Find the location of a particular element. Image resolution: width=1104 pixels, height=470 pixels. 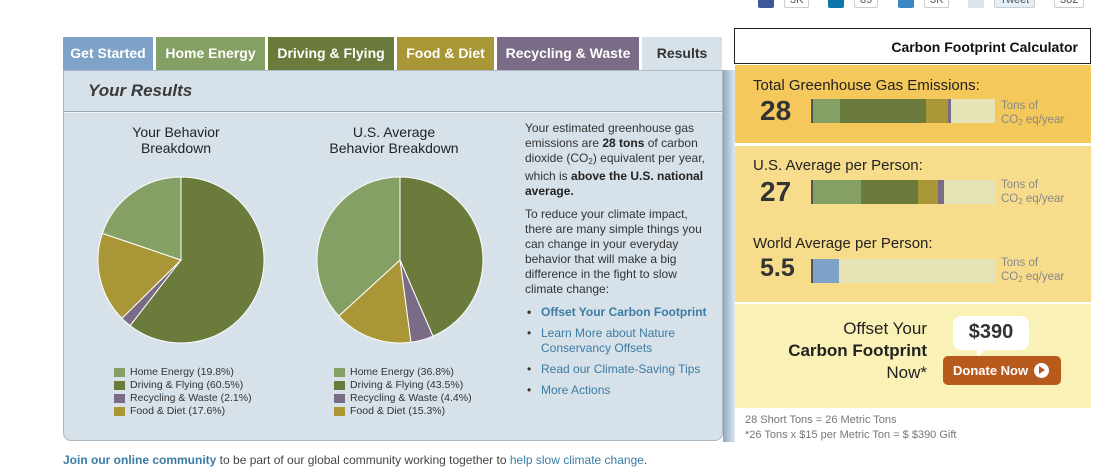

footer-text-end: . is located at coordinates (645, 460).